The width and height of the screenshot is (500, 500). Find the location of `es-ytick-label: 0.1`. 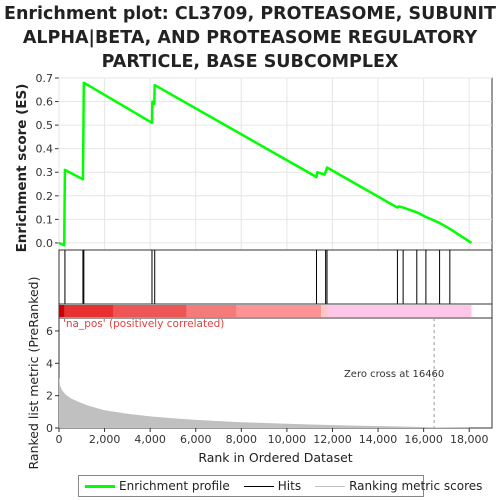

es-ytick-label: 0.1 is located at coordinates (45, 219).